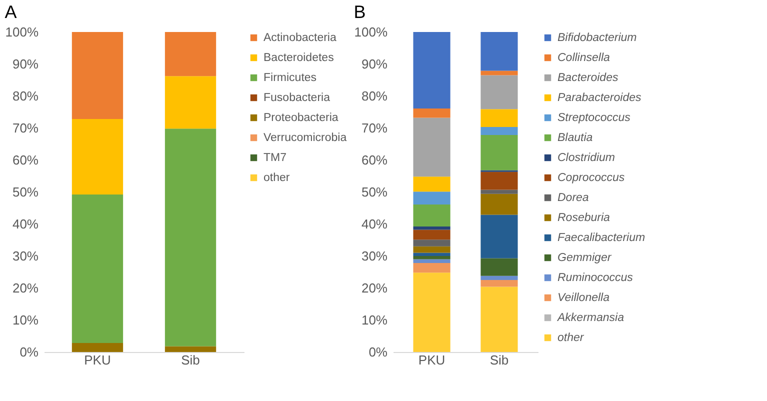 The width and height of the screenshot is (767, 401). Describe the element at coordinates (306, 138) in the screenshot. I see `legend-label: Verrucomicrobia` at that location.